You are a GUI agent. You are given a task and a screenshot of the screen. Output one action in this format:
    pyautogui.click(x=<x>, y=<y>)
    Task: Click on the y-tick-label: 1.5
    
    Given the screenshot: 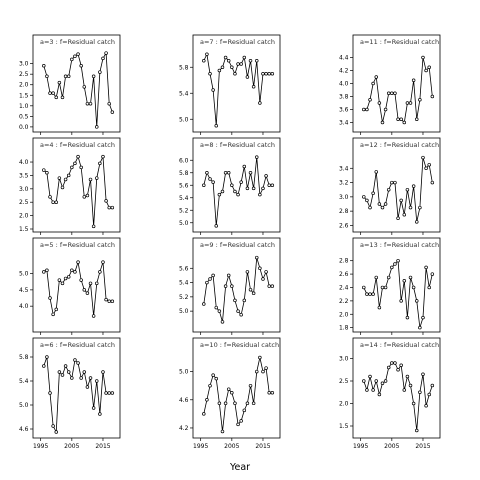 What is the action you would take?
    pyautogui.click(x=24, y=229)
    